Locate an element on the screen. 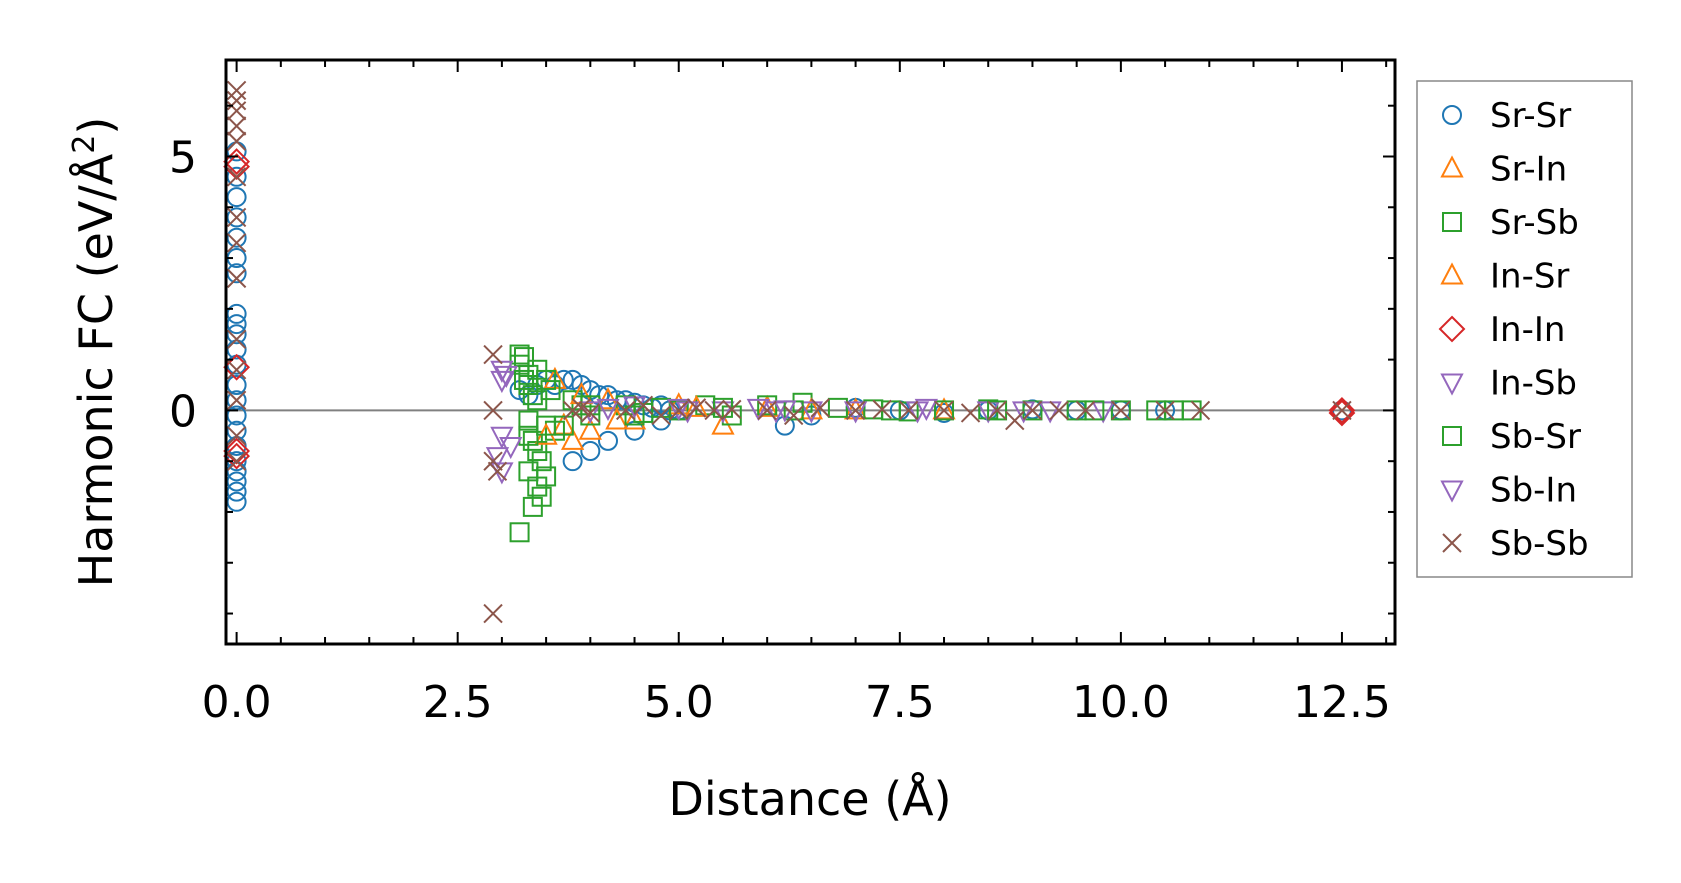 The height and width of the screenshot is (883, 1681). legend-marker-sb-sr is located at coordinates (1452, 436).